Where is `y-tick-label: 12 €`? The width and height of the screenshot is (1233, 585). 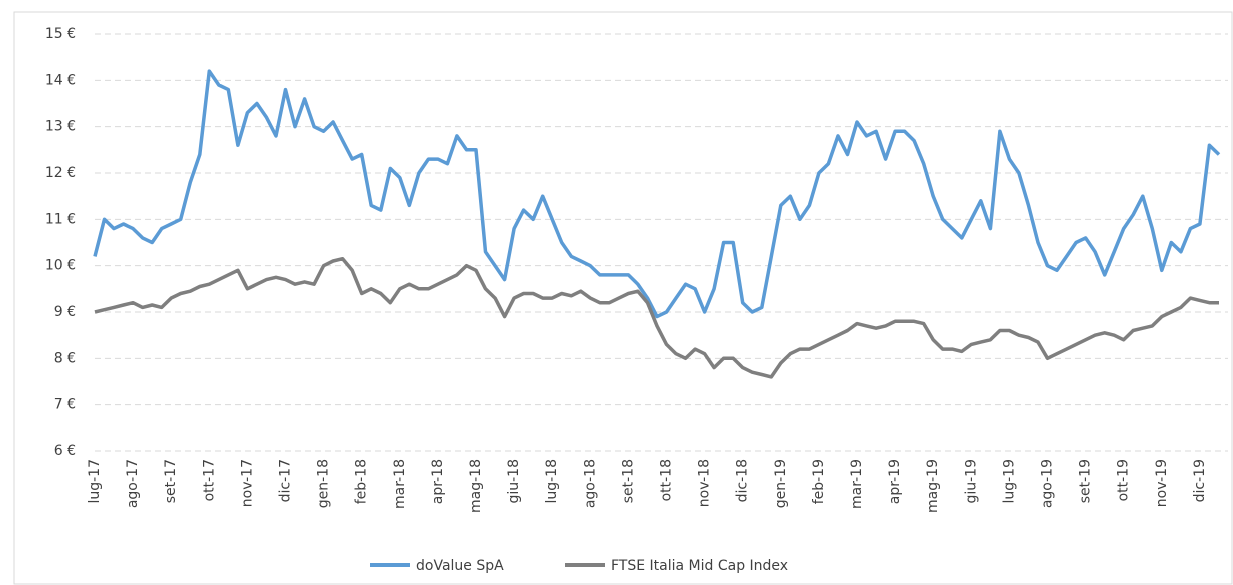 y-tick-label: 12 € is located at coordinates (60, 173).